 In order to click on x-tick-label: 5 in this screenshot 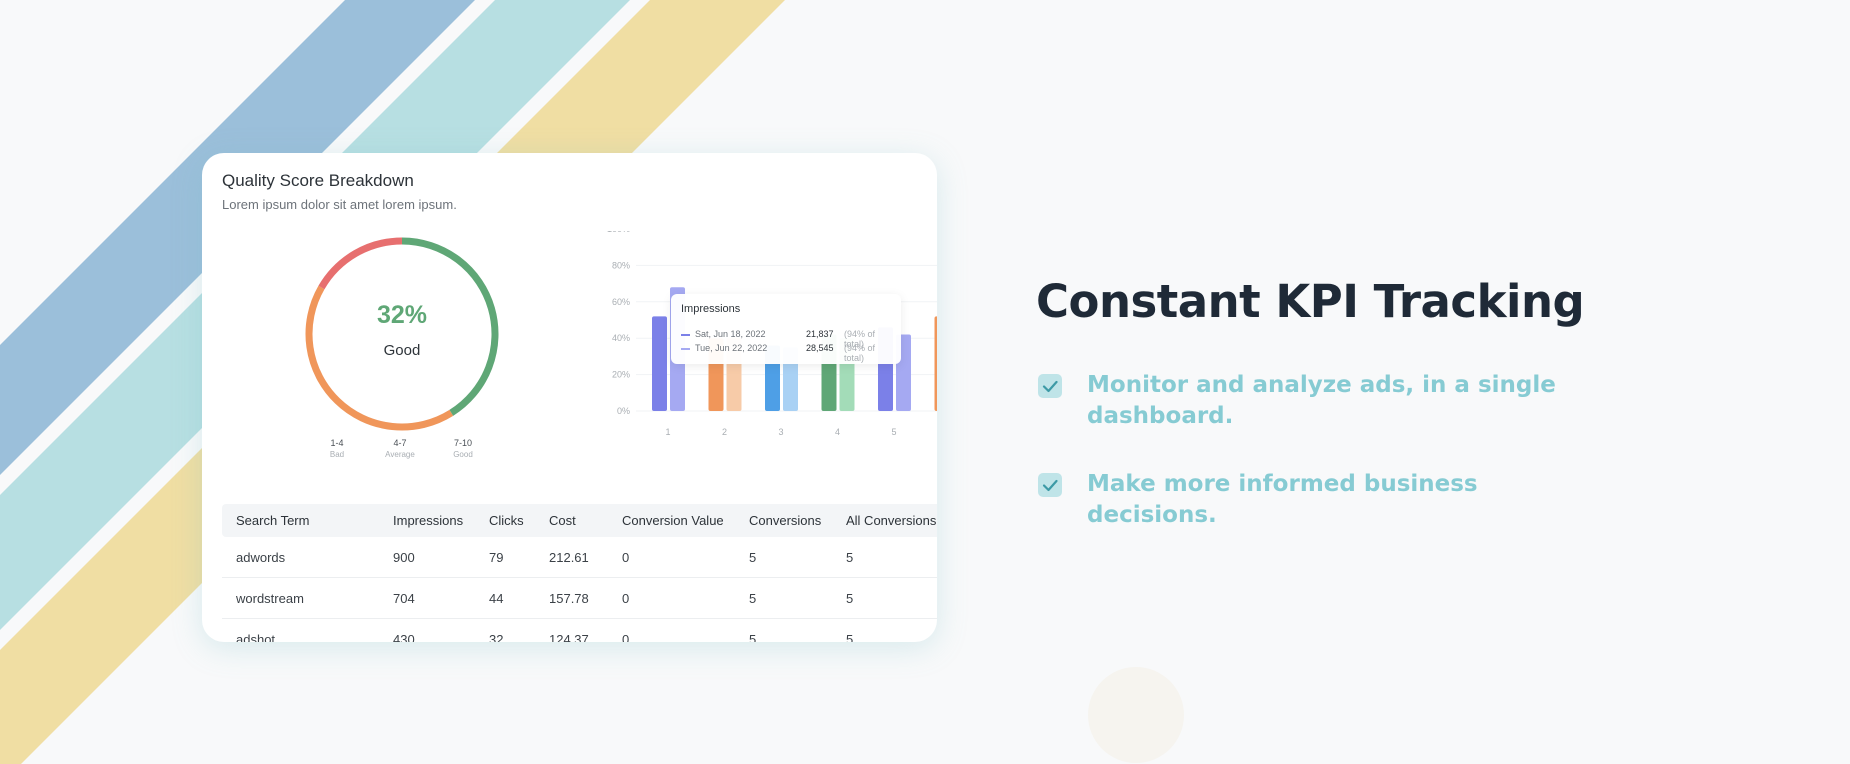, I will do `click(893, 432)`.